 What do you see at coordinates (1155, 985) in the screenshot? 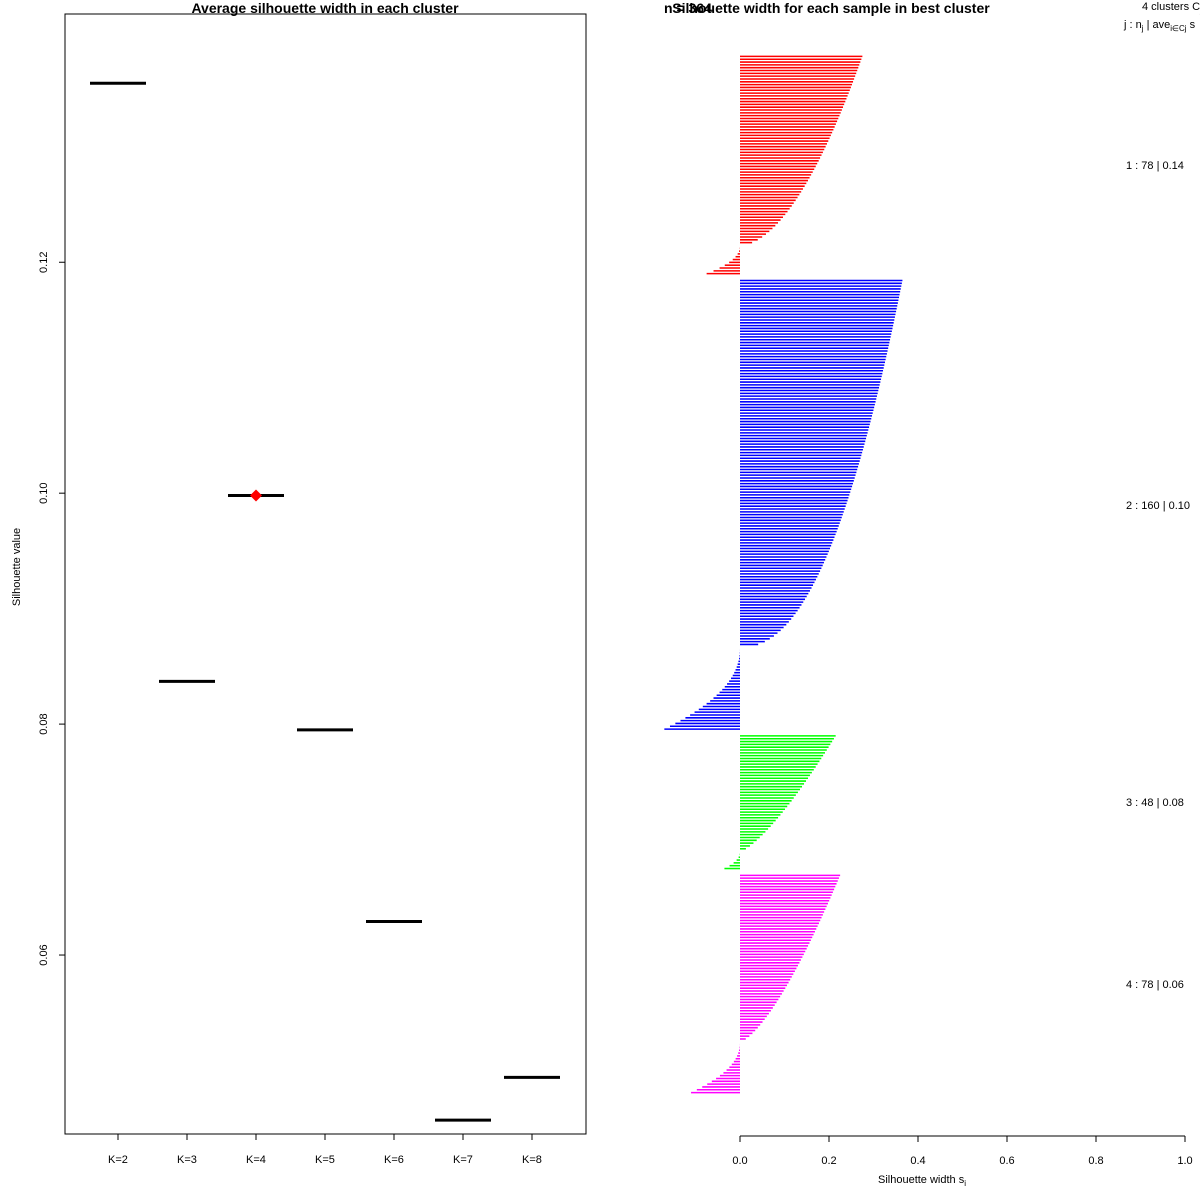
I see `cluster-4-summary: 4 : 78 | 0.06` at bounding box center [1155, 985].